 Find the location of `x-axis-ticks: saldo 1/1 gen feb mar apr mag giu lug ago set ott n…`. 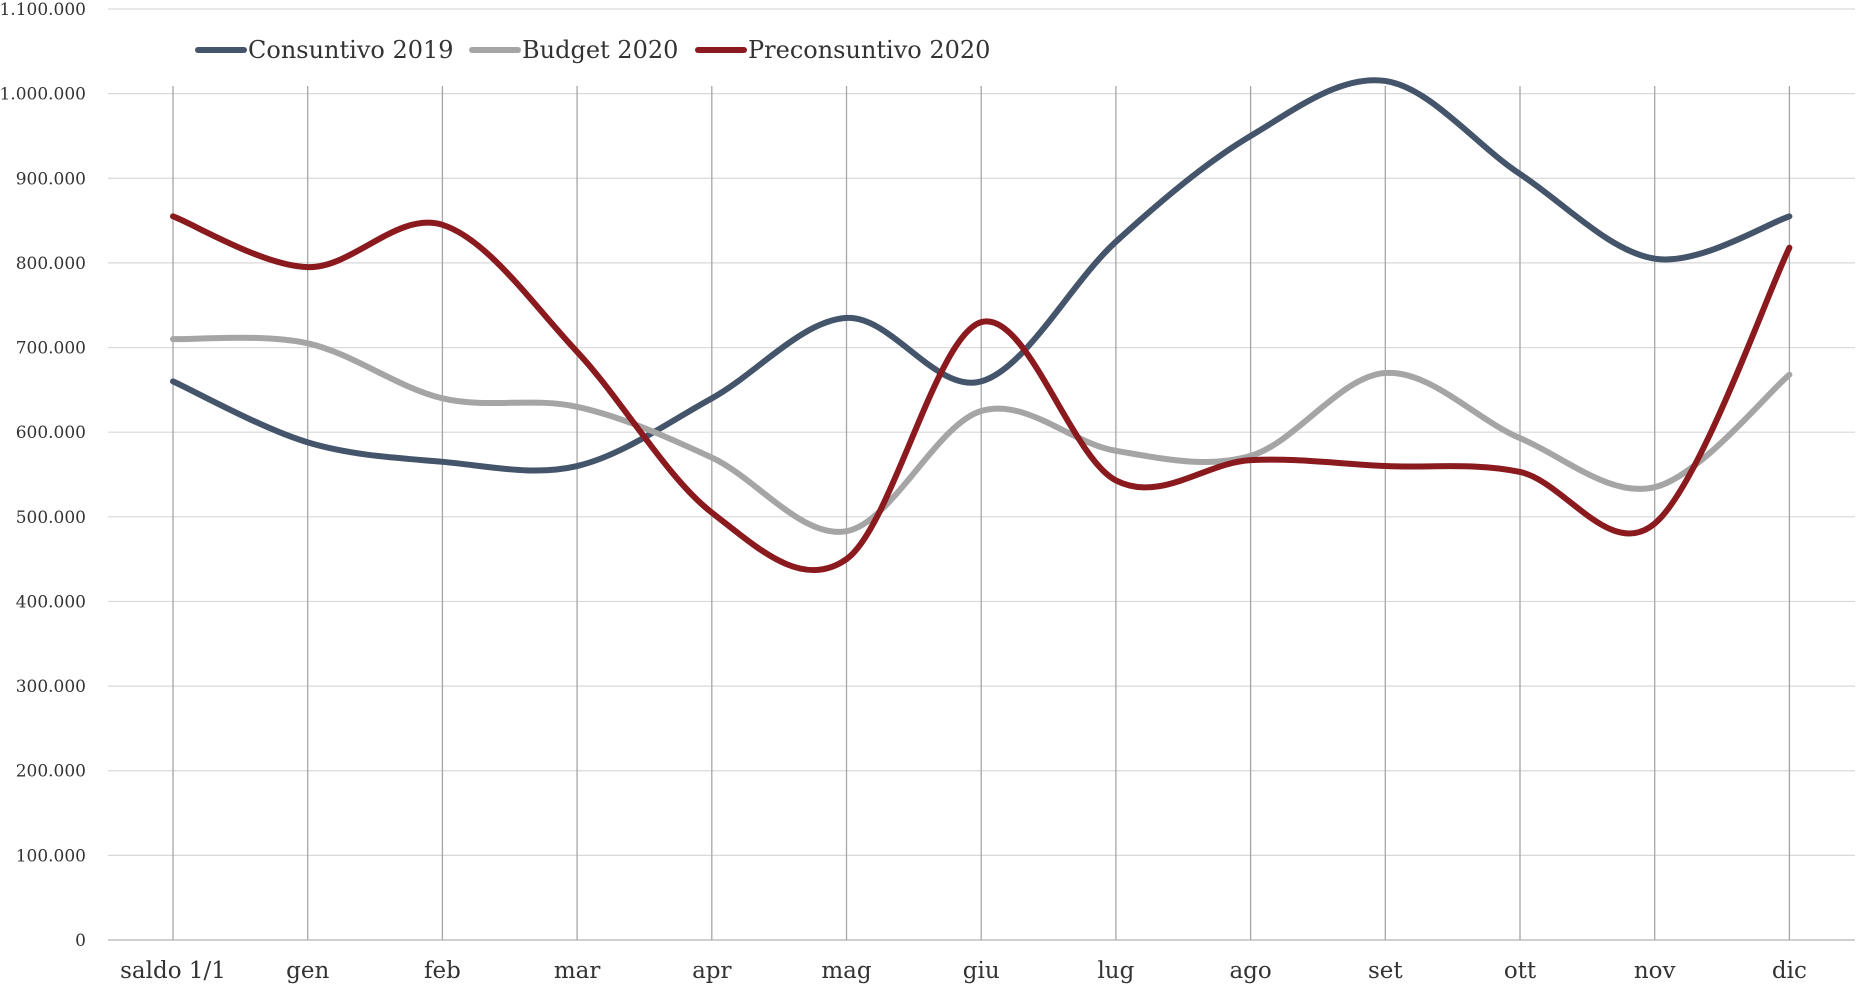

x-axis-ticks: saldo 1/1 gen feb mar apr mag giu lug ago set ott n… is located at coordinates (963, 971).